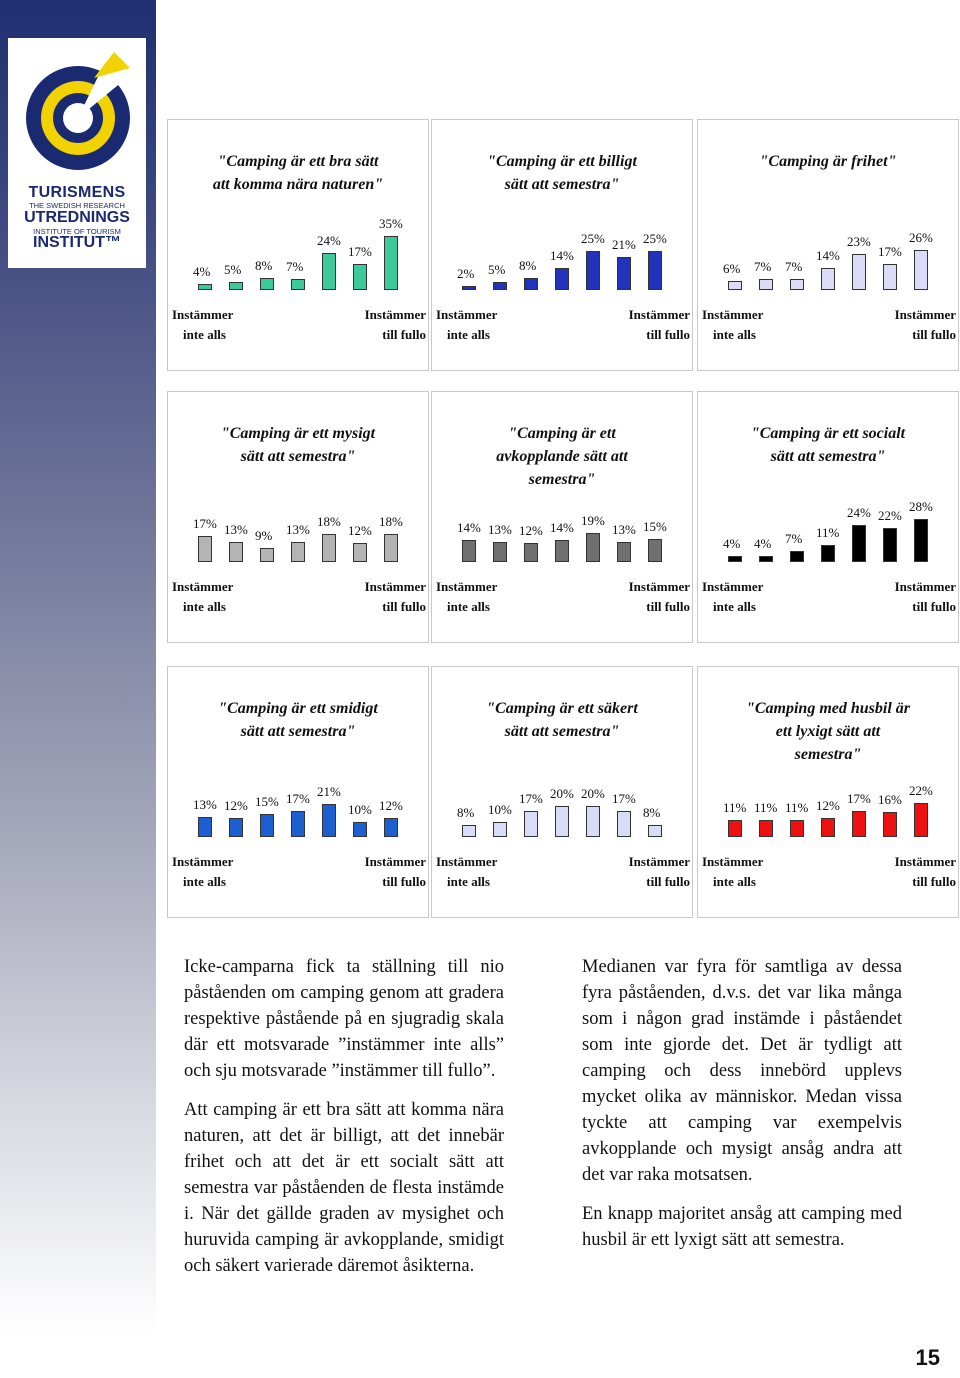 The height and width of the screenshot is (1378, 960). I want to click on data-label: 9%, so click(264, 536).